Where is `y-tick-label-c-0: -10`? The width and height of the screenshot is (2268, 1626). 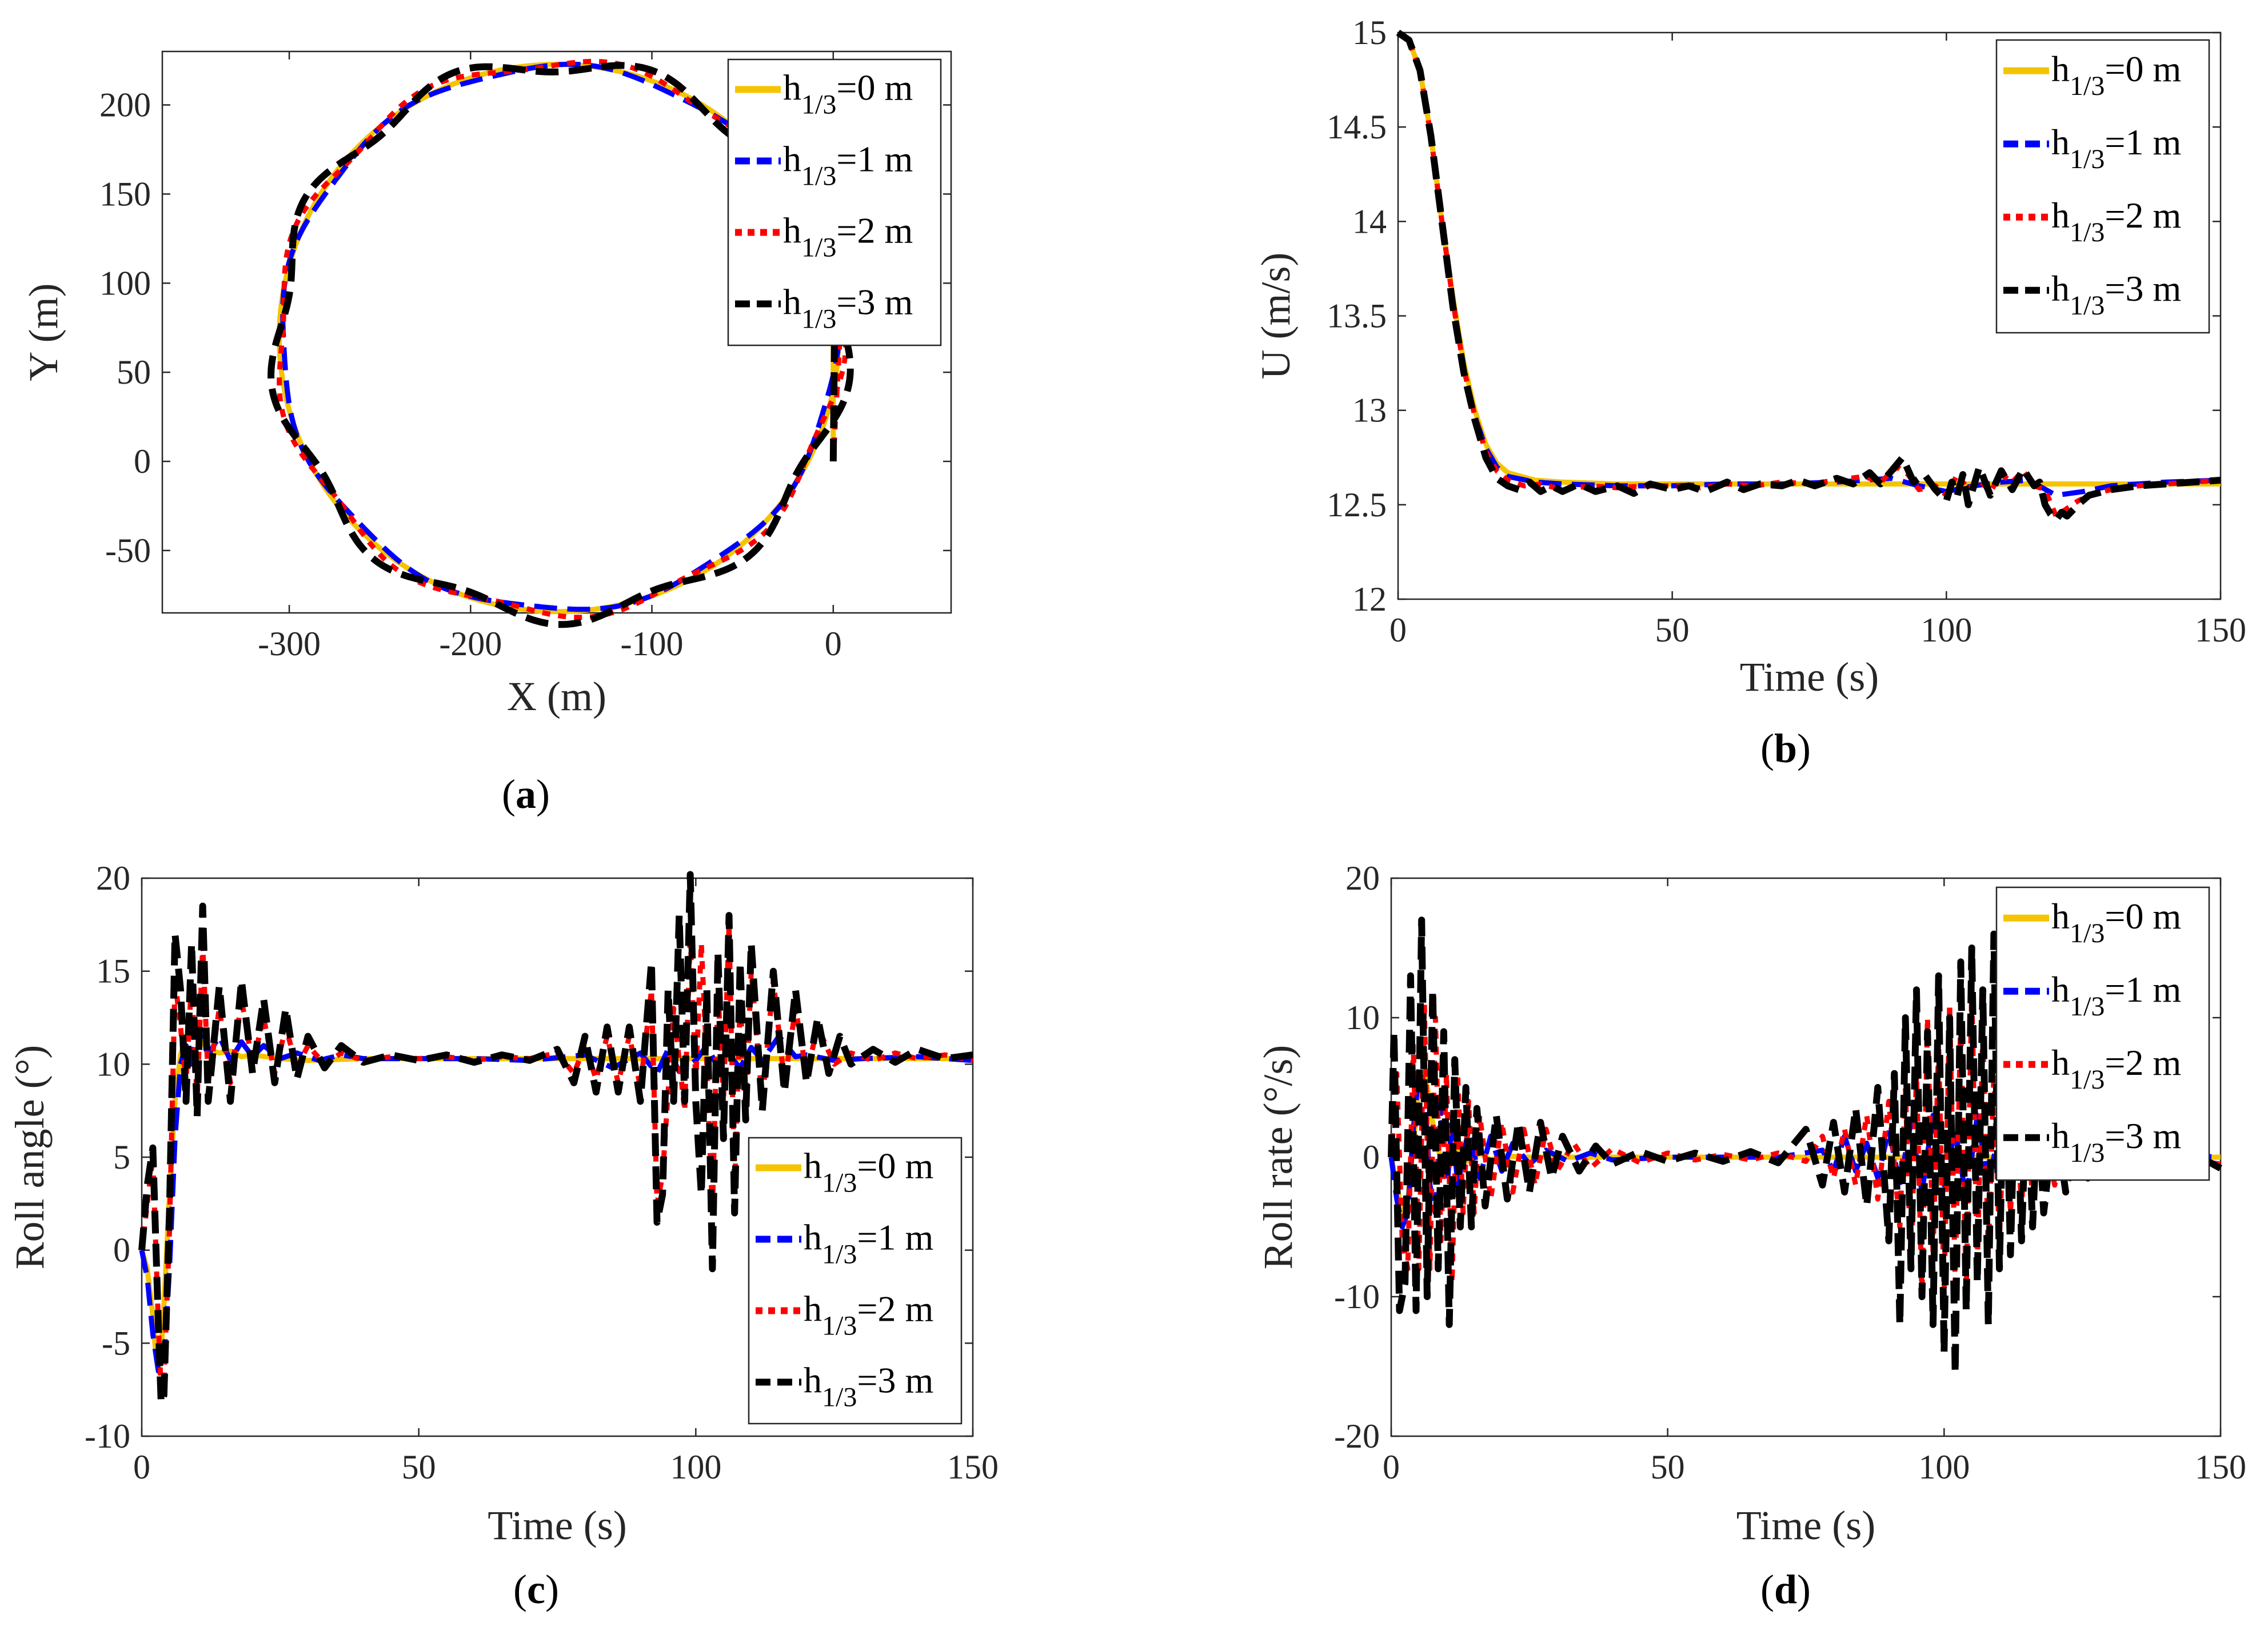 y-tick-label-c-0: -10 is located at coordinates (107, 1436).